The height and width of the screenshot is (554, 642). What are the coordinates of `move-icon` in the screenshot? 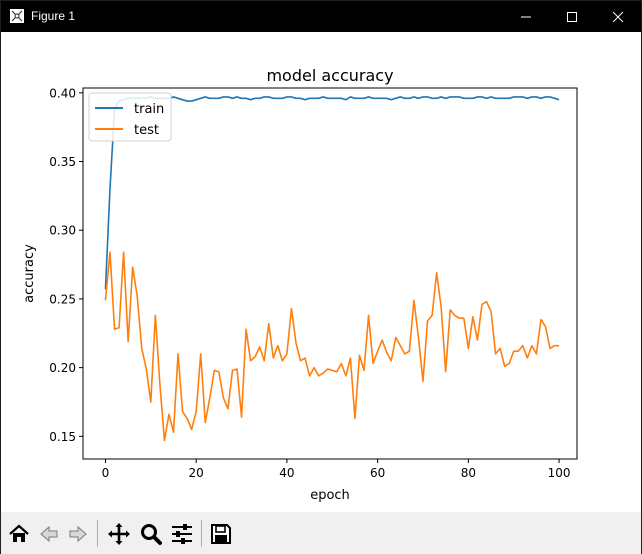 It's located at (118, 533).